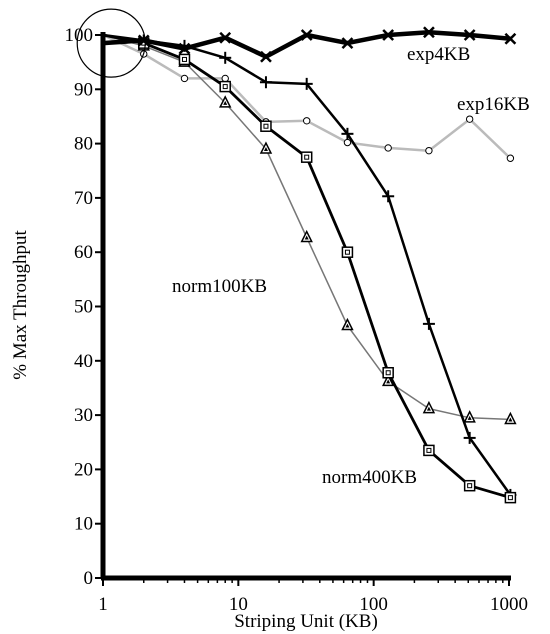 Image resolution: width=550 pixels, height=634 pixels. I want to click on x-tick-label: 1000, so click(509, 604).